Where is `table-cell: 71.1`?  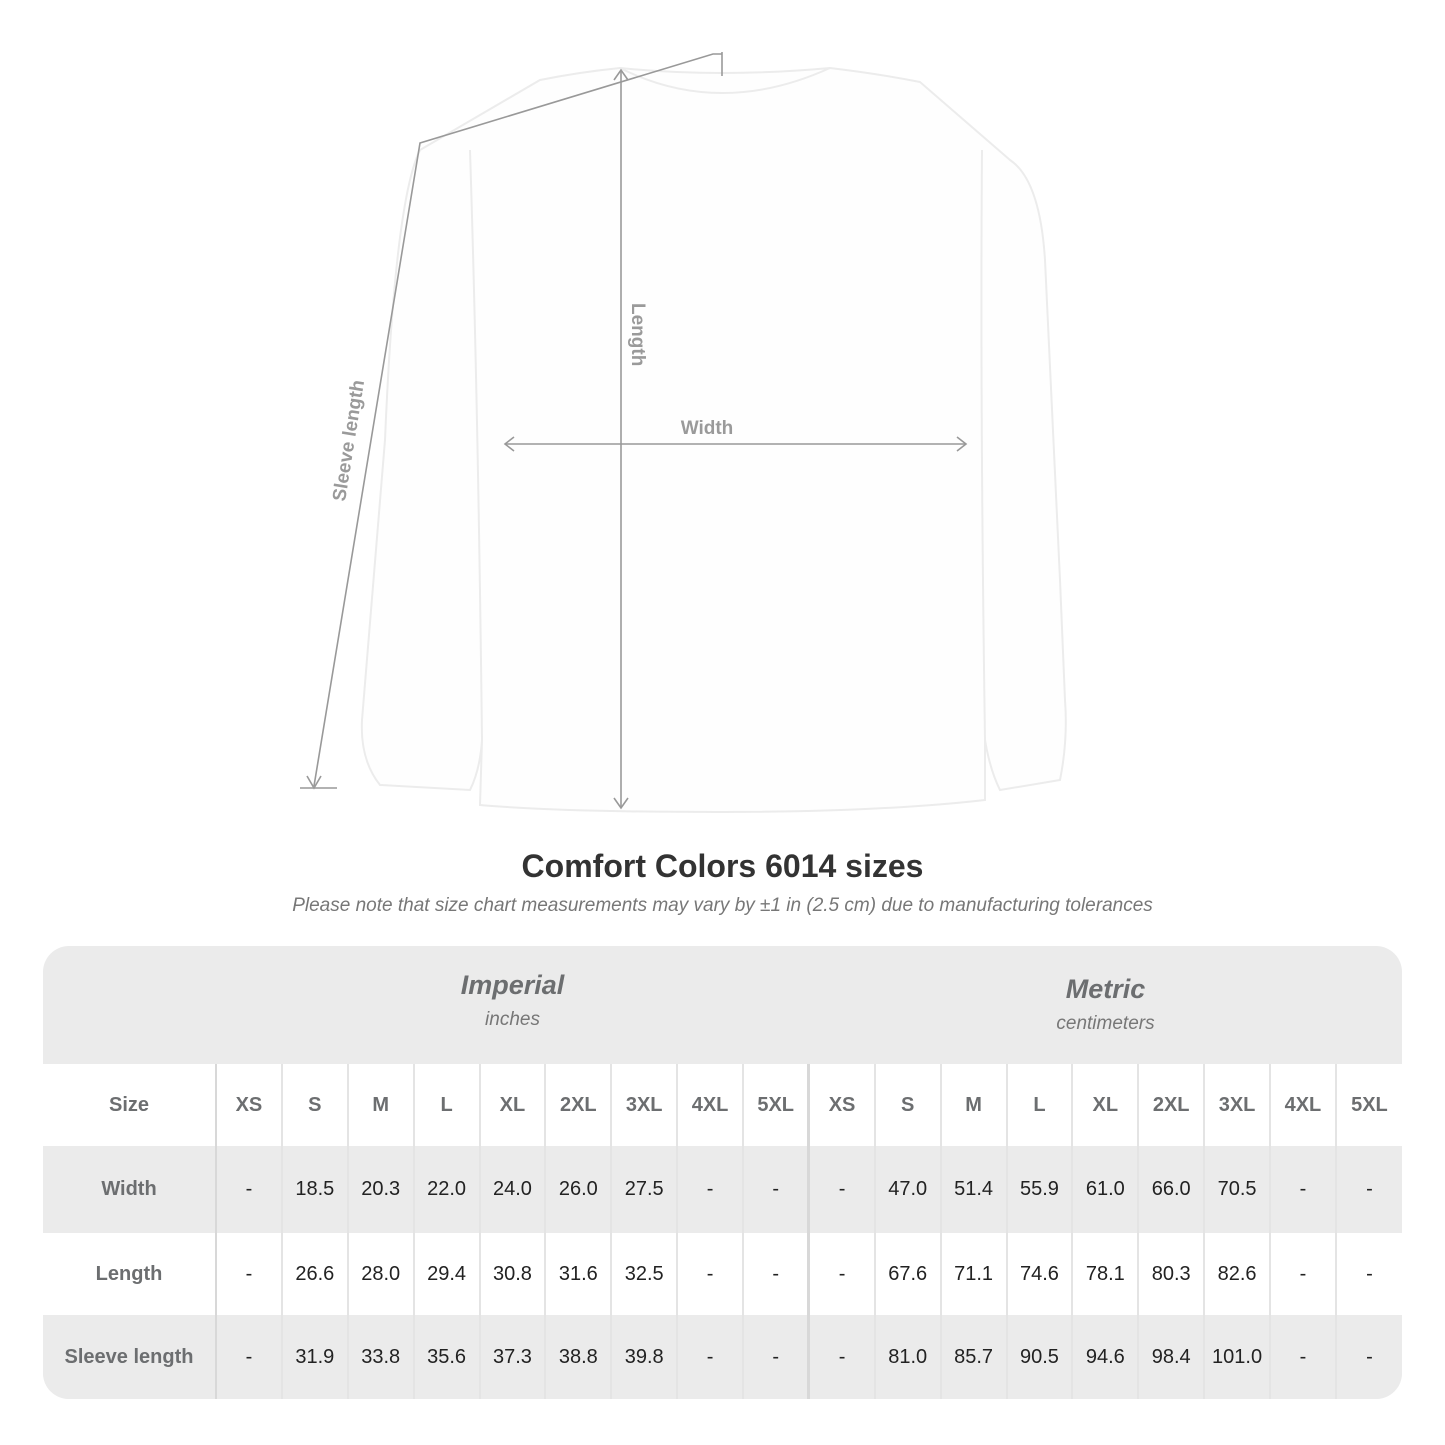 table-cell: 71.1 is located at coordinates (973, 1274).